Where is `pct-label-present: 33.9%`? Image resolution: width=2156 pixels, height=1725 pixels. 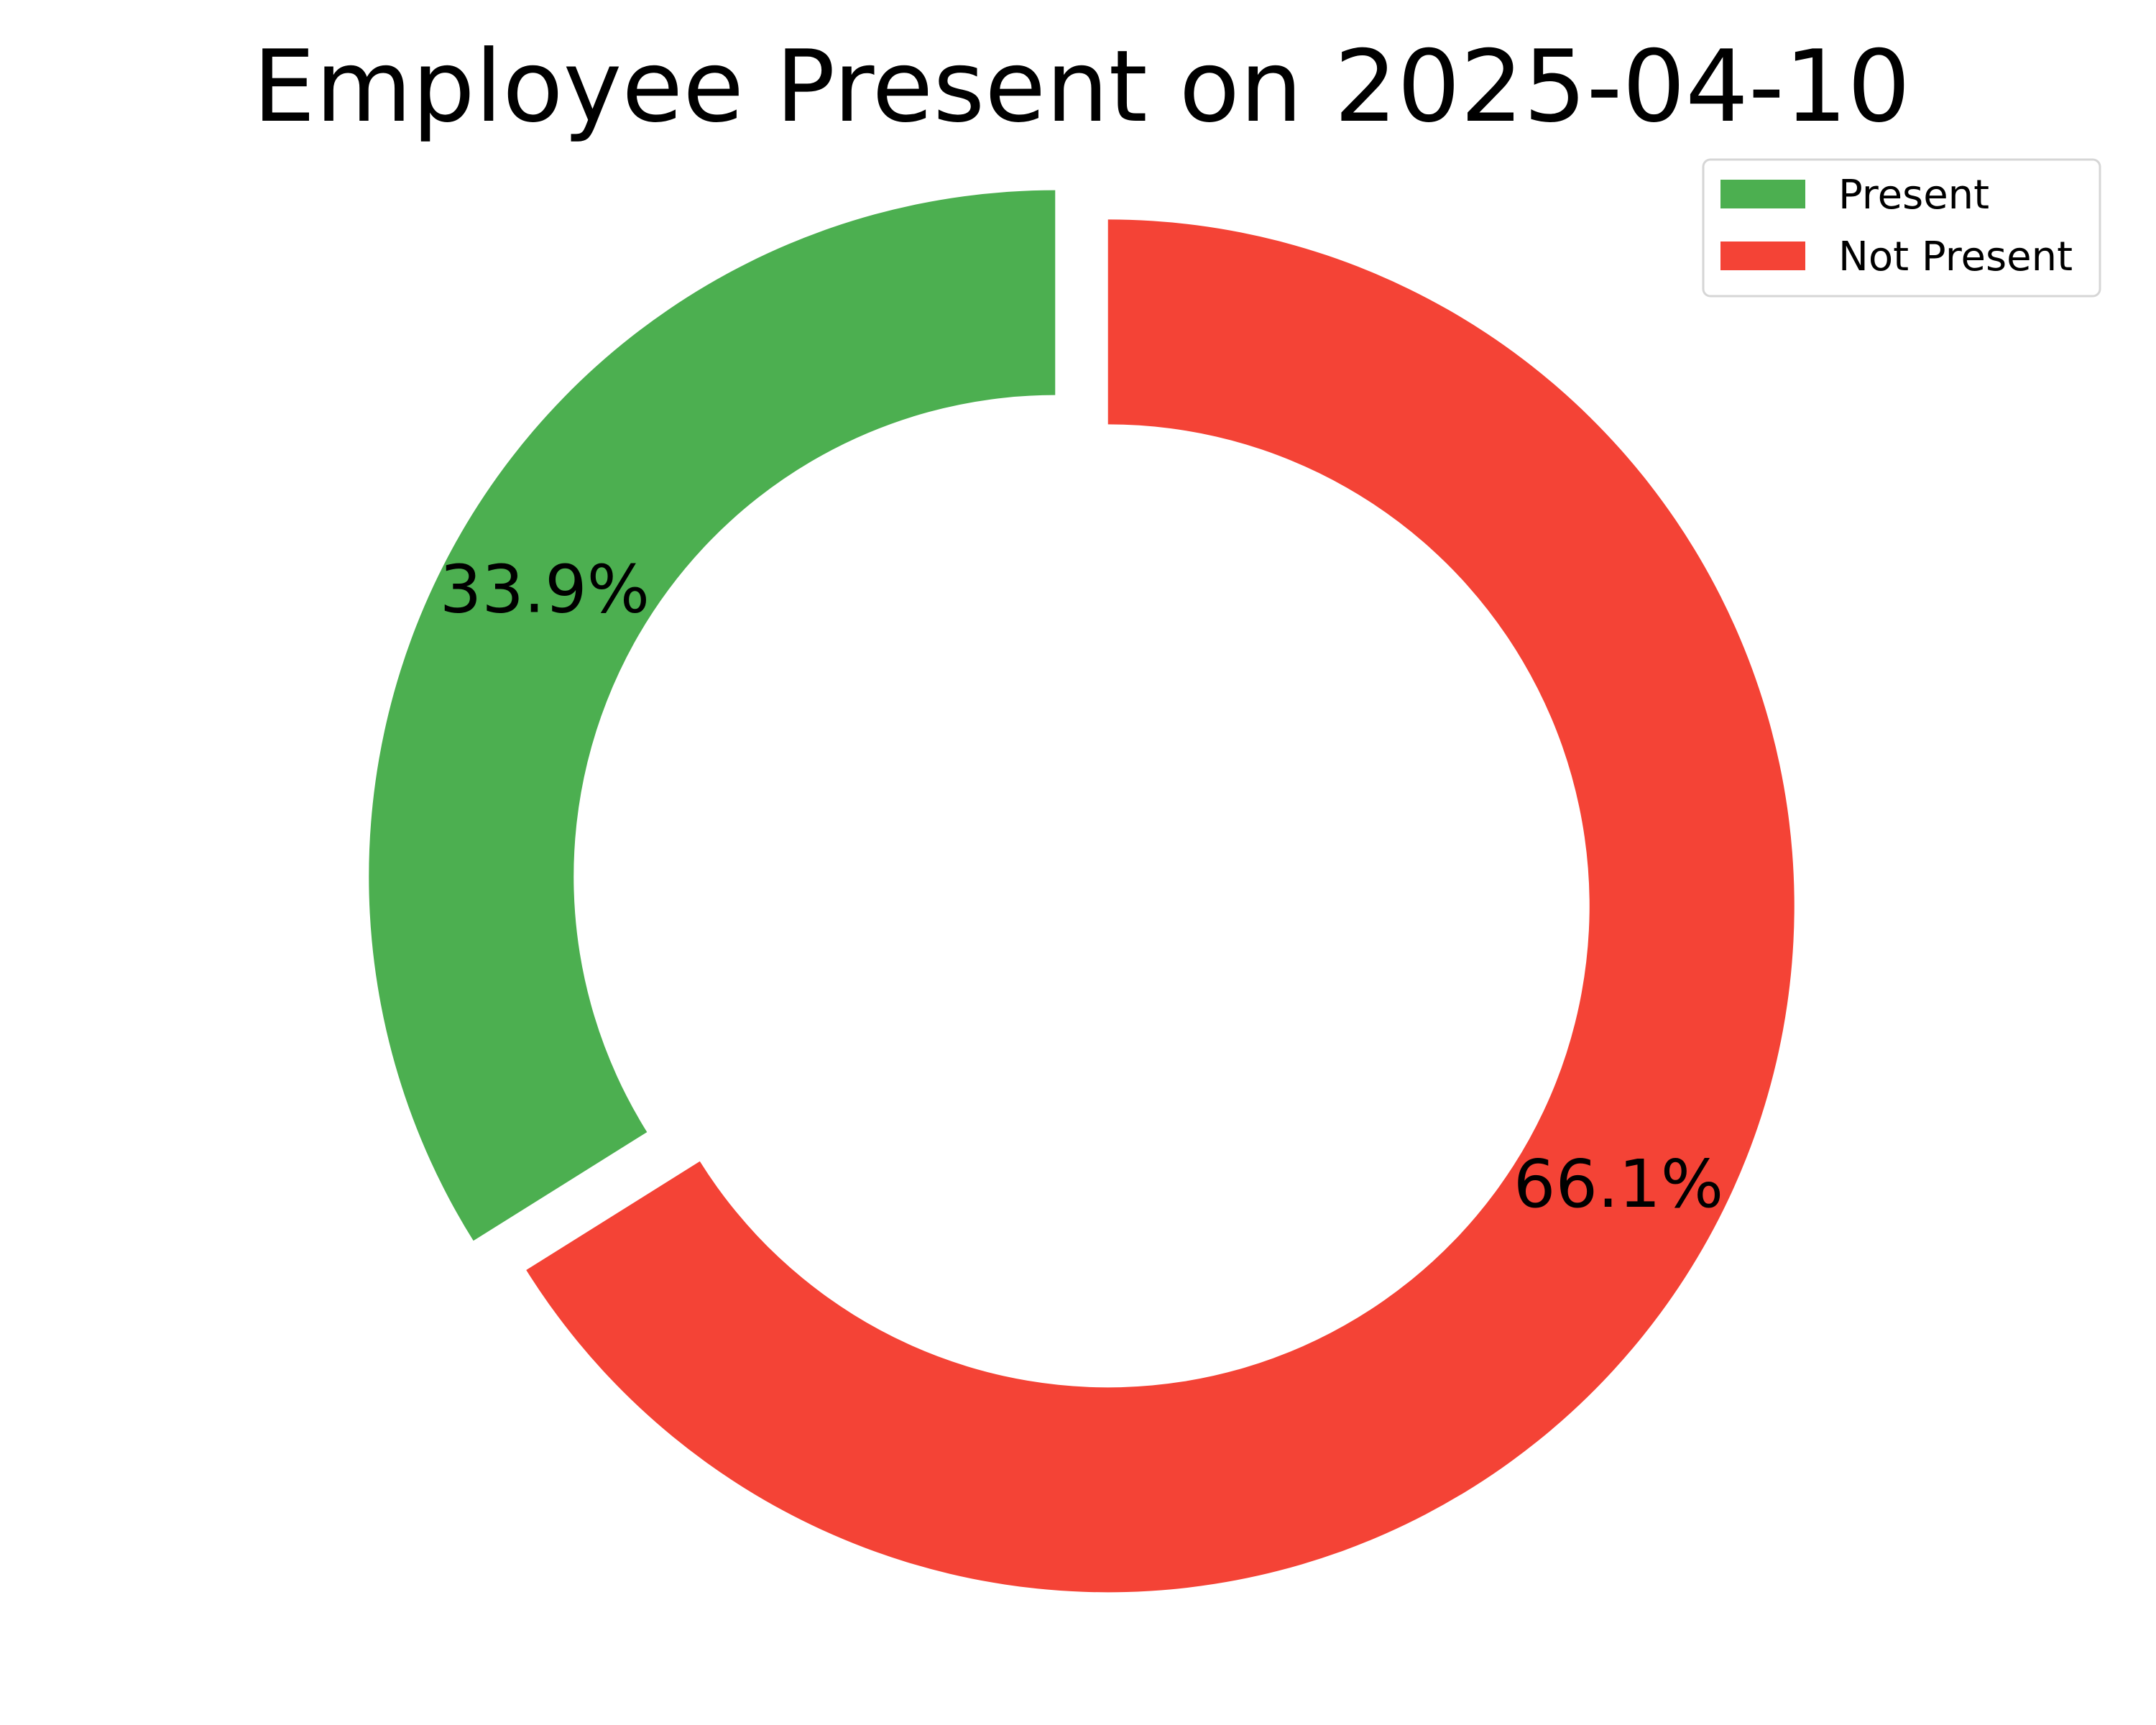 pct-label-present: 33.9% is located at coordinates (545, 589).